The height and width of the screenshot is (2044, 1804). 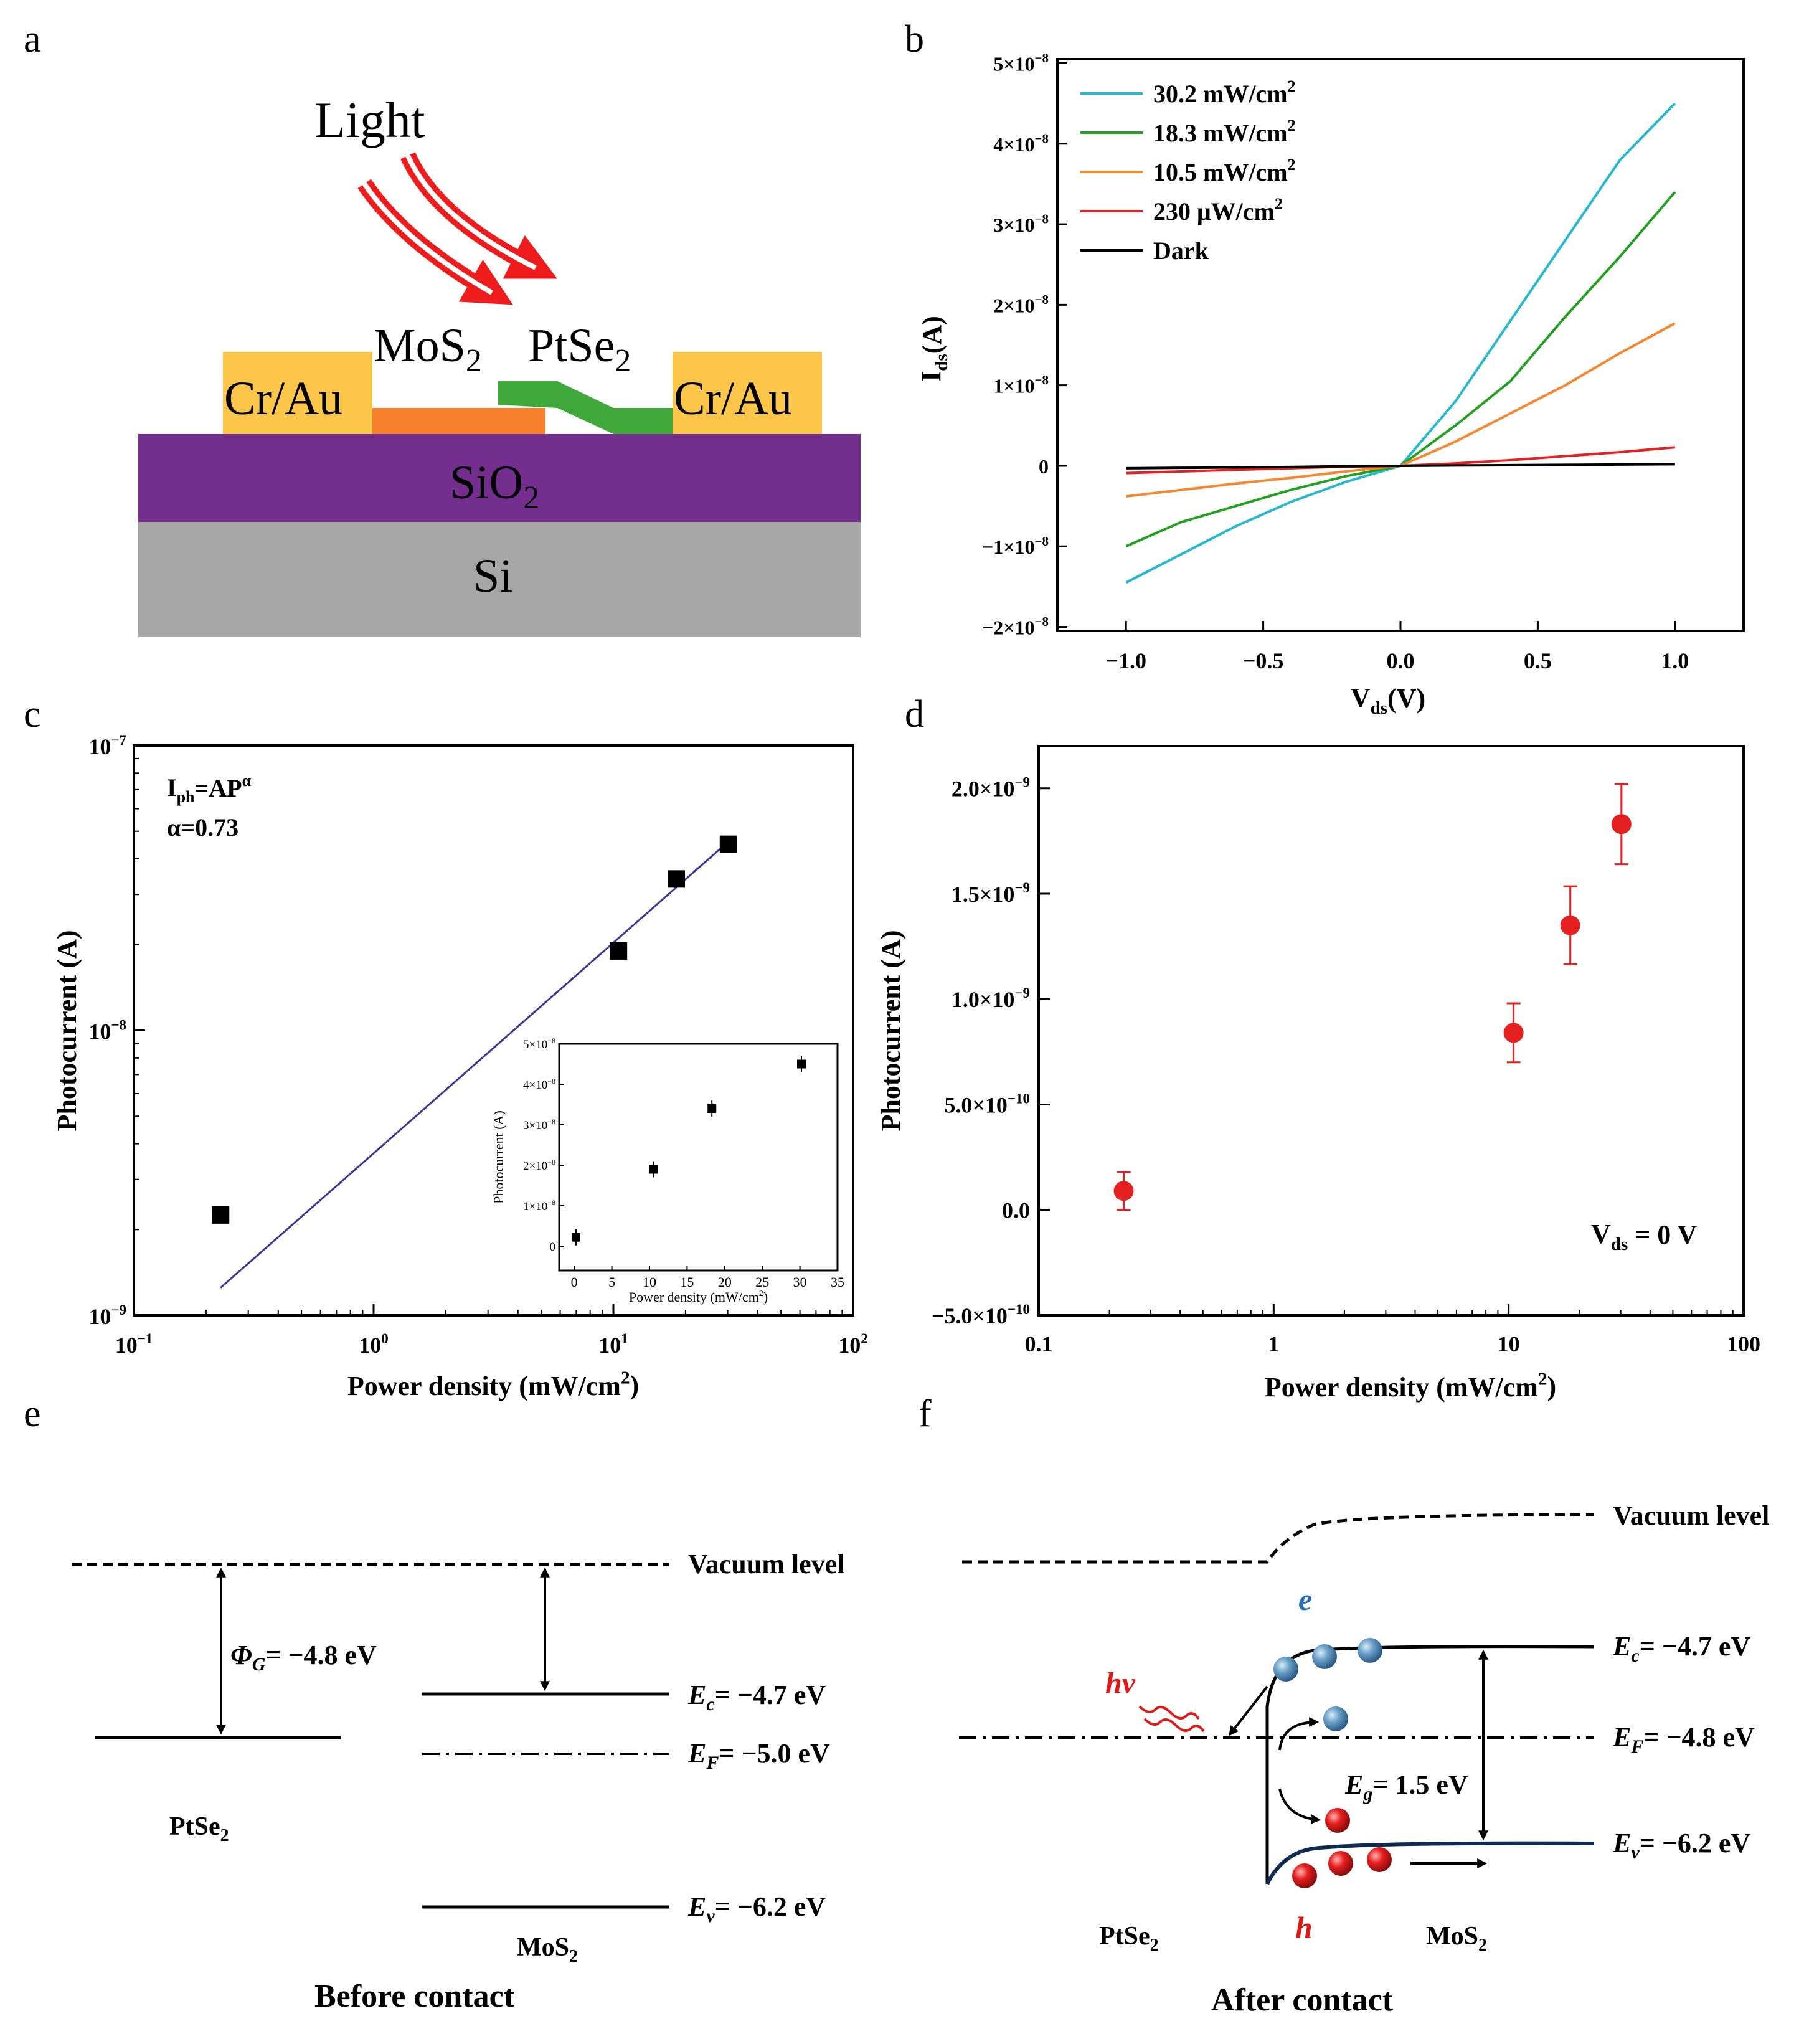 I want to click on x-tick-label-c: 10⁰, so click(x=374, y=1344).